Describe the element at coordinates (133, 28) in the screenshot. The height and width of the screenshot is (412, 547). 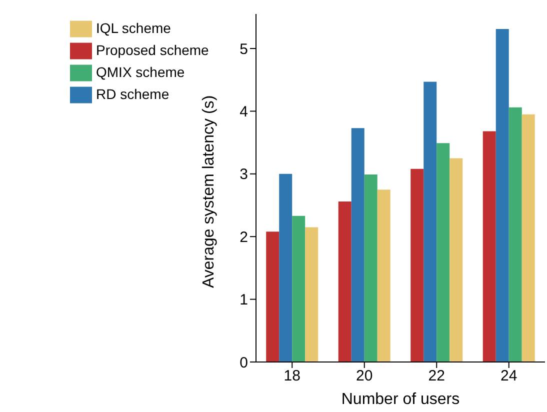
I see `legend-label: IQL scheme` at that location.